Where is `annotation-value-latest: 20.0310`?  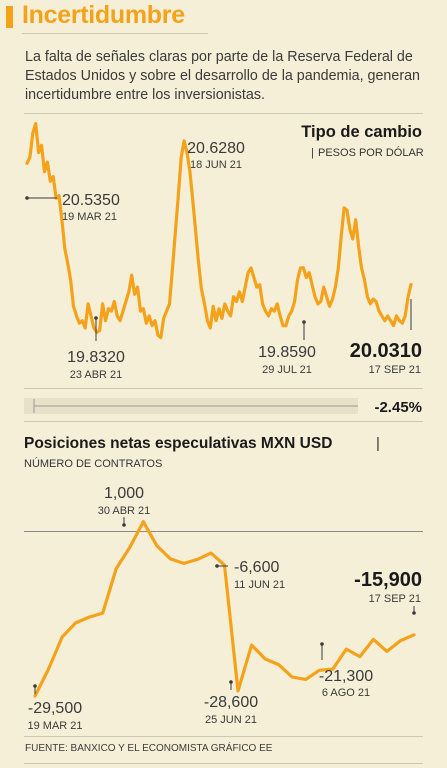 annotation-value-latest: 20.0310 is located at coordinates (386, 351).